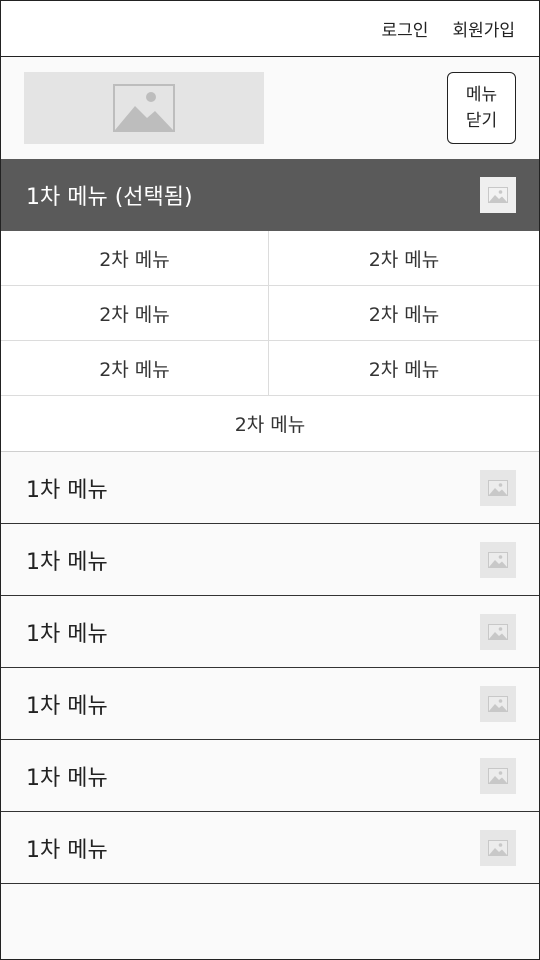 The width and height of the screenshot is (540, 960). What do you see at coordinates (405, 31) in the screenshot?
I see `login-link: 로그인` at bounding box center [405, 31].